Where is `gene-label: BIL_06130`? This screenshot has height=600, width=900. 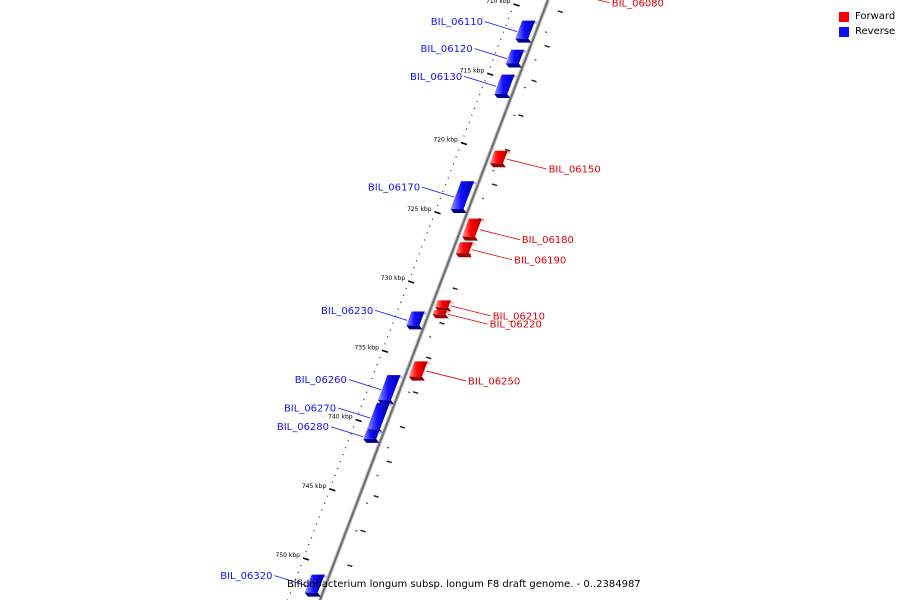 gene-label: BIL_06130 is located at coordinates (436, 77).